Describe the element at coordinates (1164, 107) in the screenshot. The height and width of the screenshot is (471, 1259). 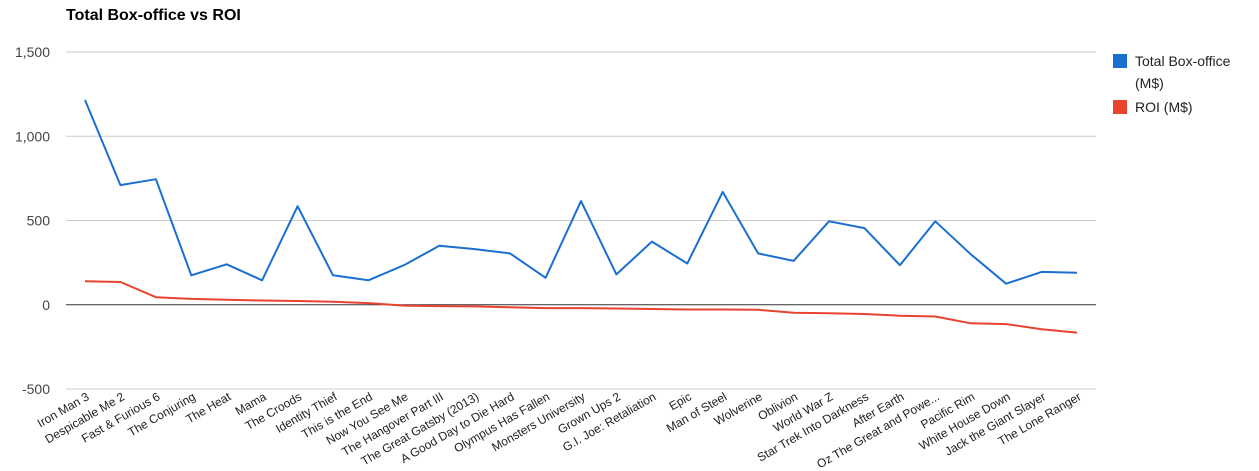
I see `legend-label-roi: ROI (M$)` at that location.